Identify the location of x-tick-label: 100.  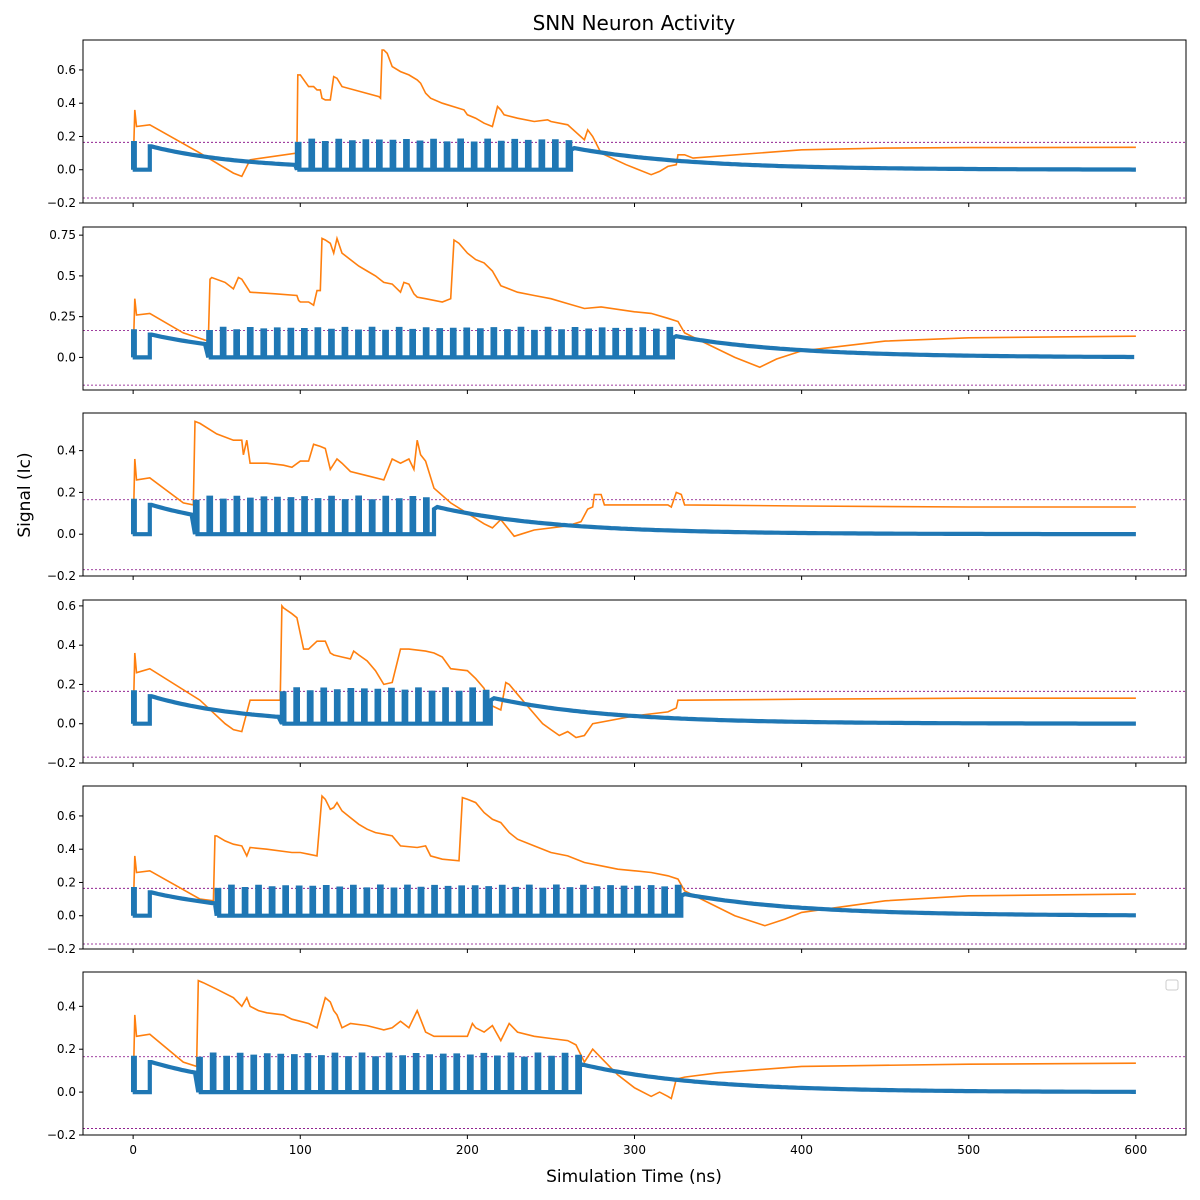
(300, 1150).